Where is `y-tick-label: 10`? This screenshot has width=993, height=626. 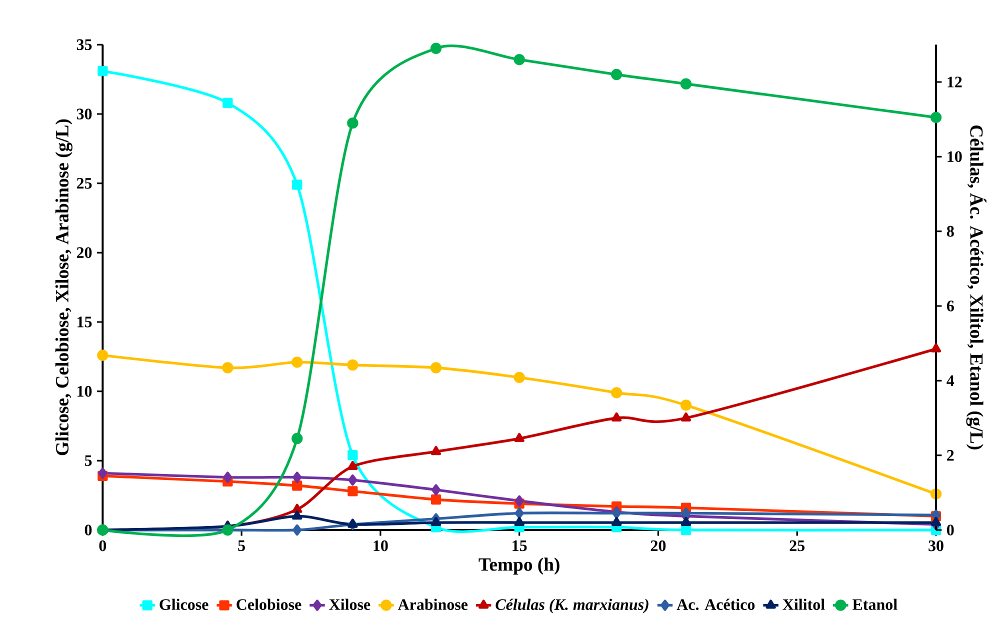
y-tick-label: 10 is located at coordinates (85, 391).